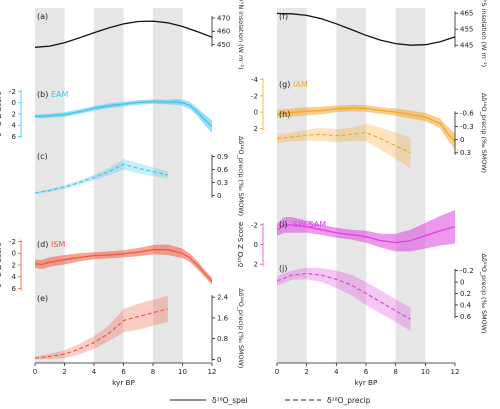 Image resolution: width=500 pixels, height=409 pixels. I want to click on x-tick-label-1-2: 4, so click(336, 372).